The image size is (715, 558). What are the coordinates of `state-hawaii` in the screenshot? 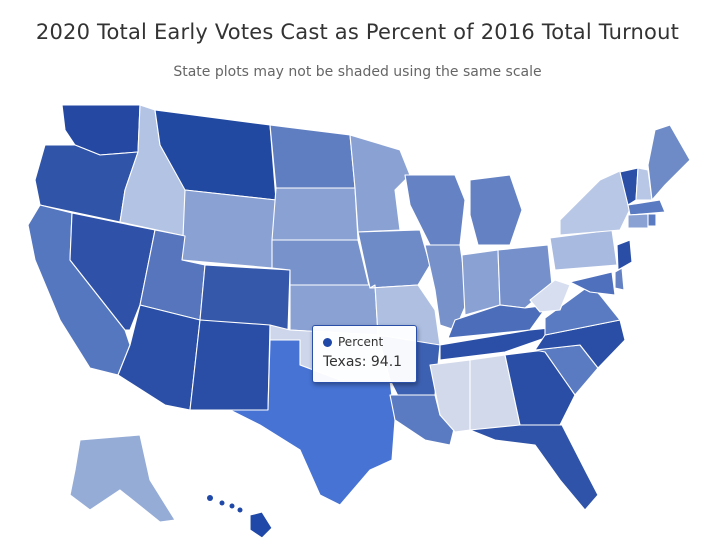 It's located at (261, 525).